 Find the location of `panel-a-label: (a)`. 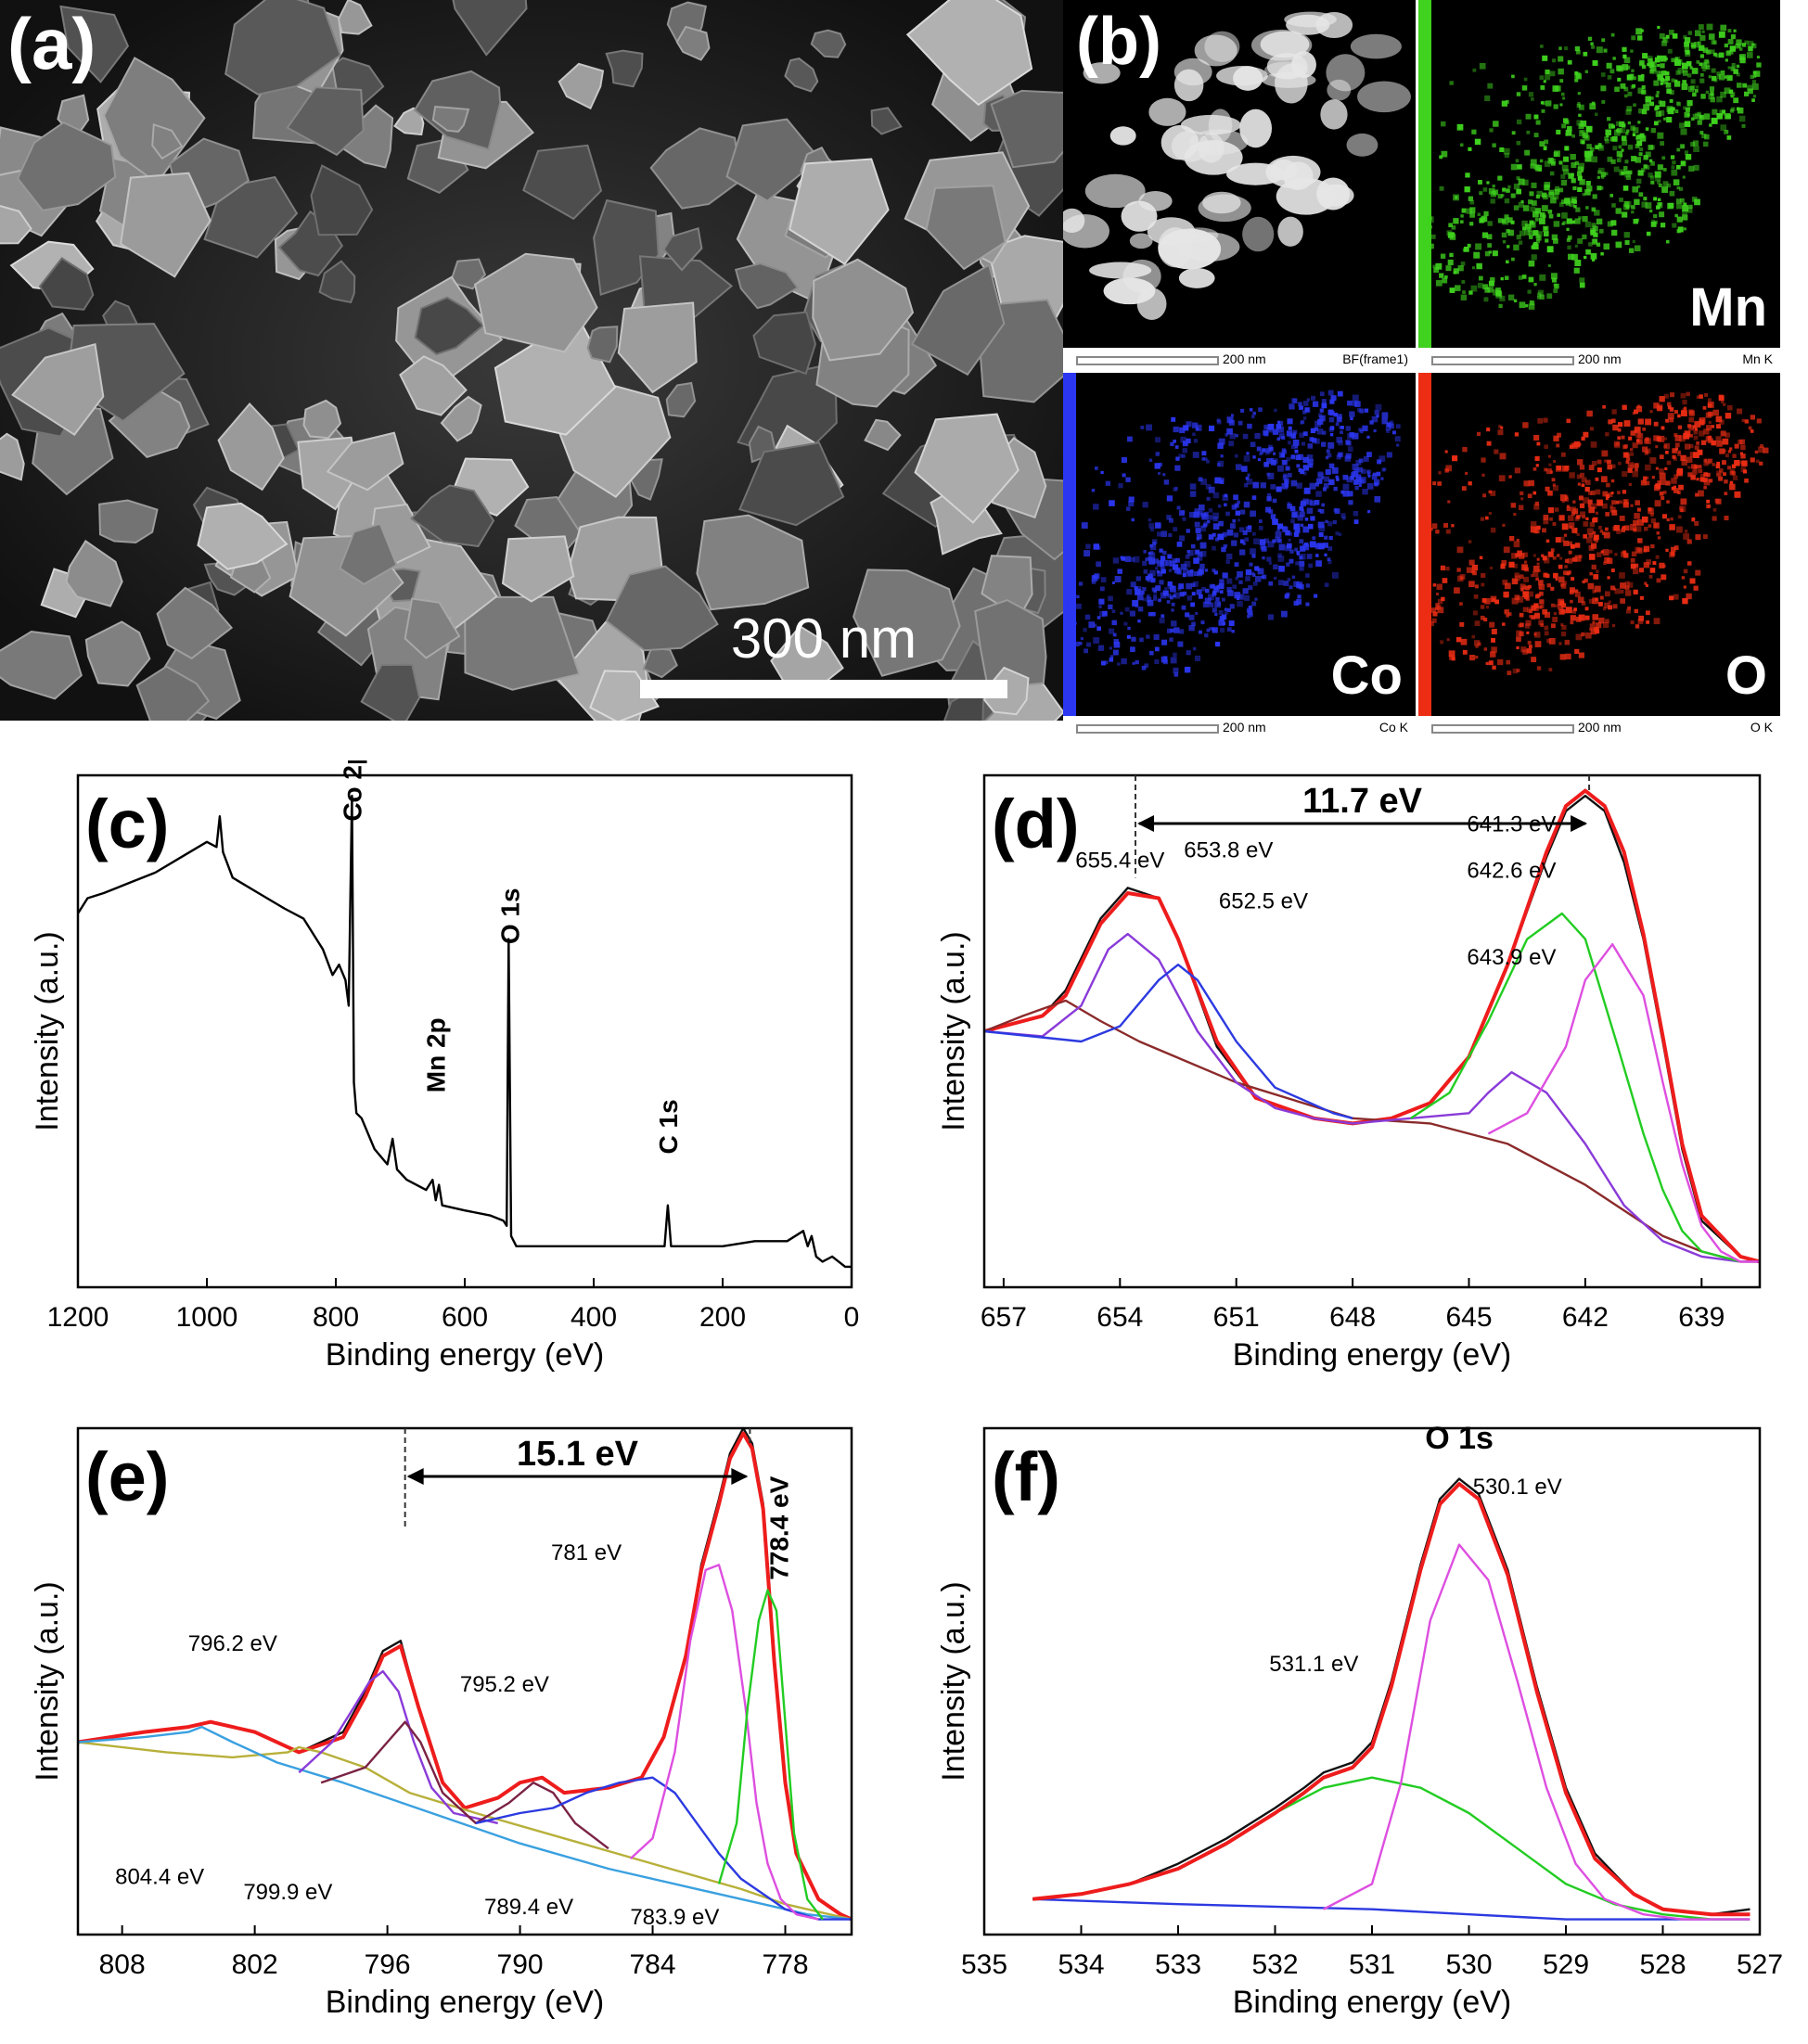

panel-a-label: (a) is located at coordinates (51, 43).